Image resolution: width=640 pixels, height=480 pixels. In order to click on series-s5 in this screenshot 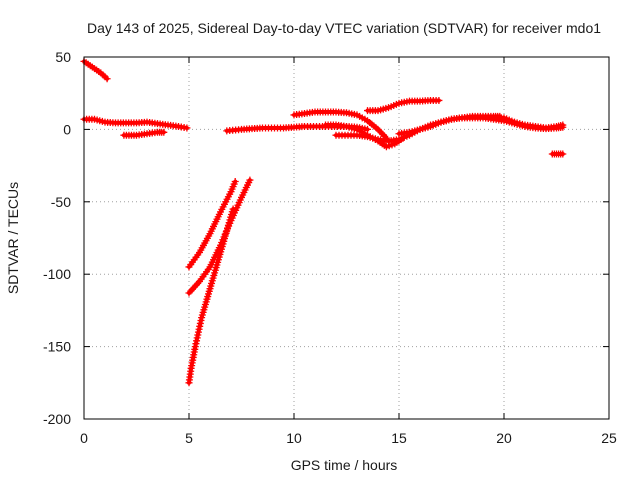, I will do `click(219, 236)`.